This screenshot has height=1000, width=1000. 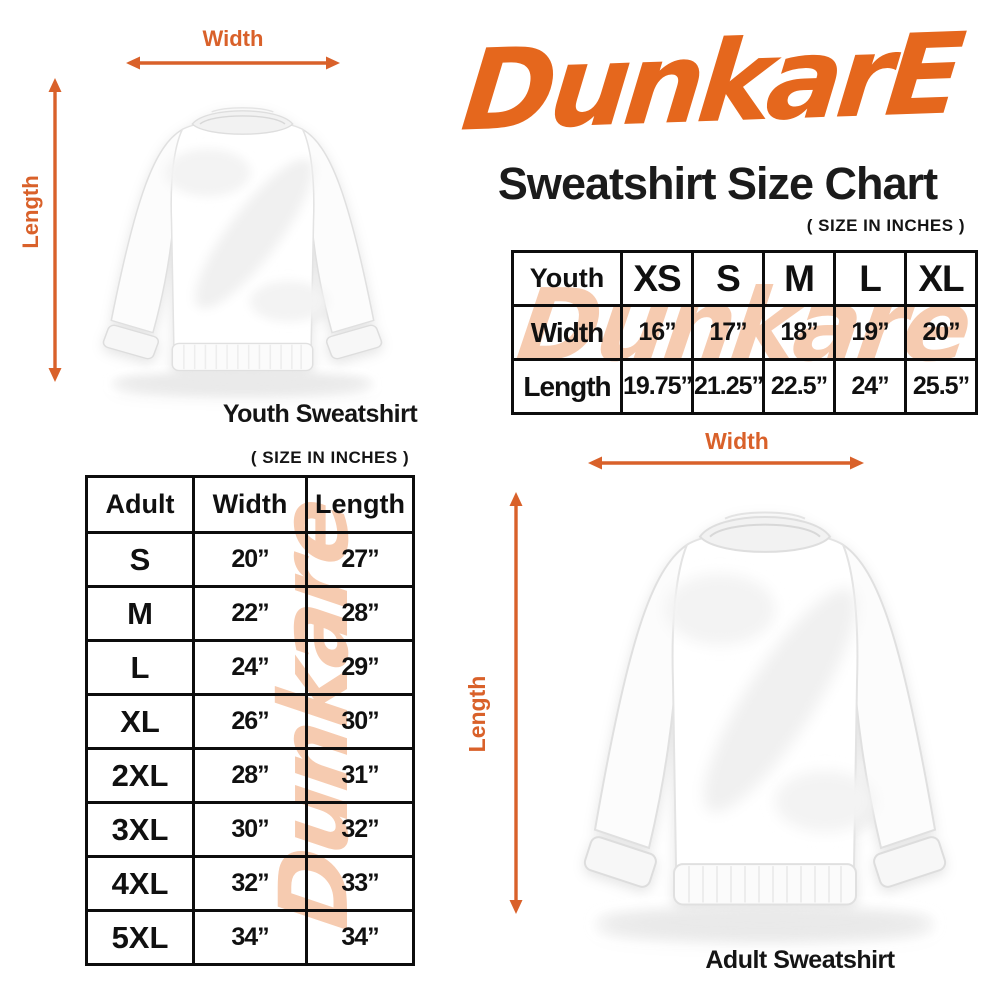 What do you see at coordinates (941, 386) in the screenshot?
I see `youth-table-cell: 25.5”` at bounding box center [941, 386].